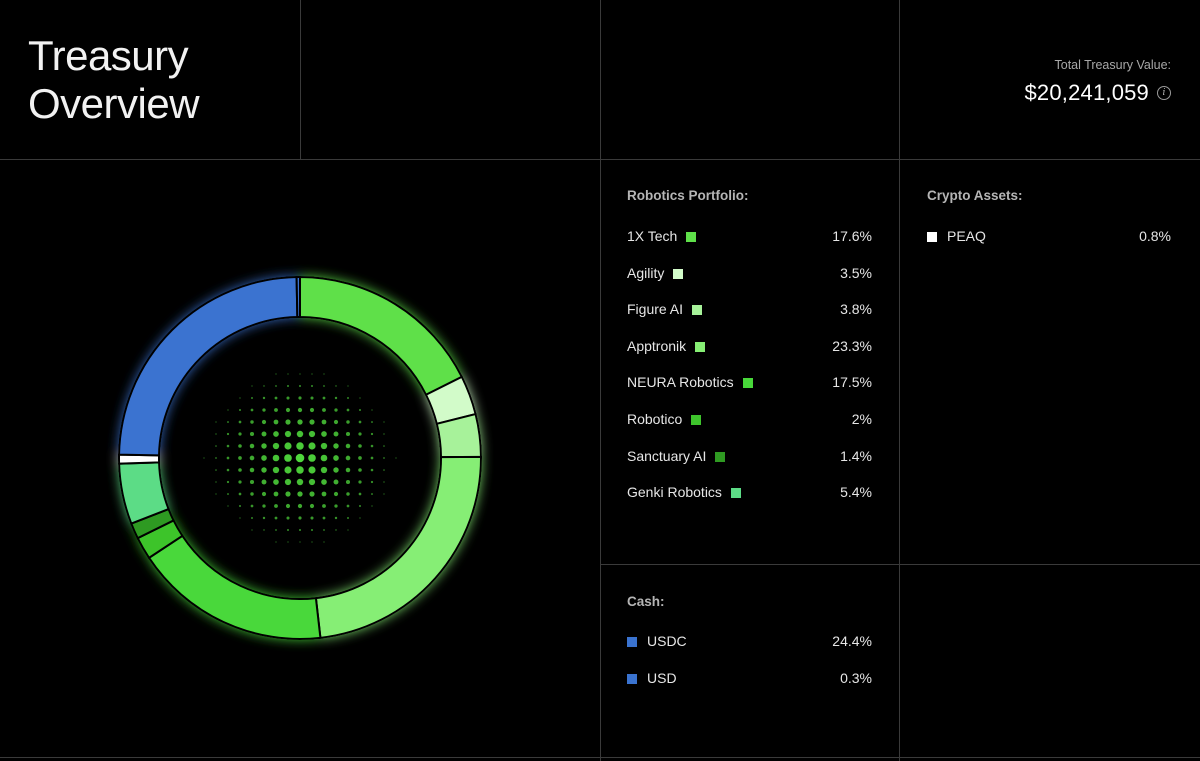 This screenshot has width=1200, height=761. What do you see at coordinates (398, 547) in the screenshot?
I see `donut-slice-apptronik` at bounding box center [398, 547].